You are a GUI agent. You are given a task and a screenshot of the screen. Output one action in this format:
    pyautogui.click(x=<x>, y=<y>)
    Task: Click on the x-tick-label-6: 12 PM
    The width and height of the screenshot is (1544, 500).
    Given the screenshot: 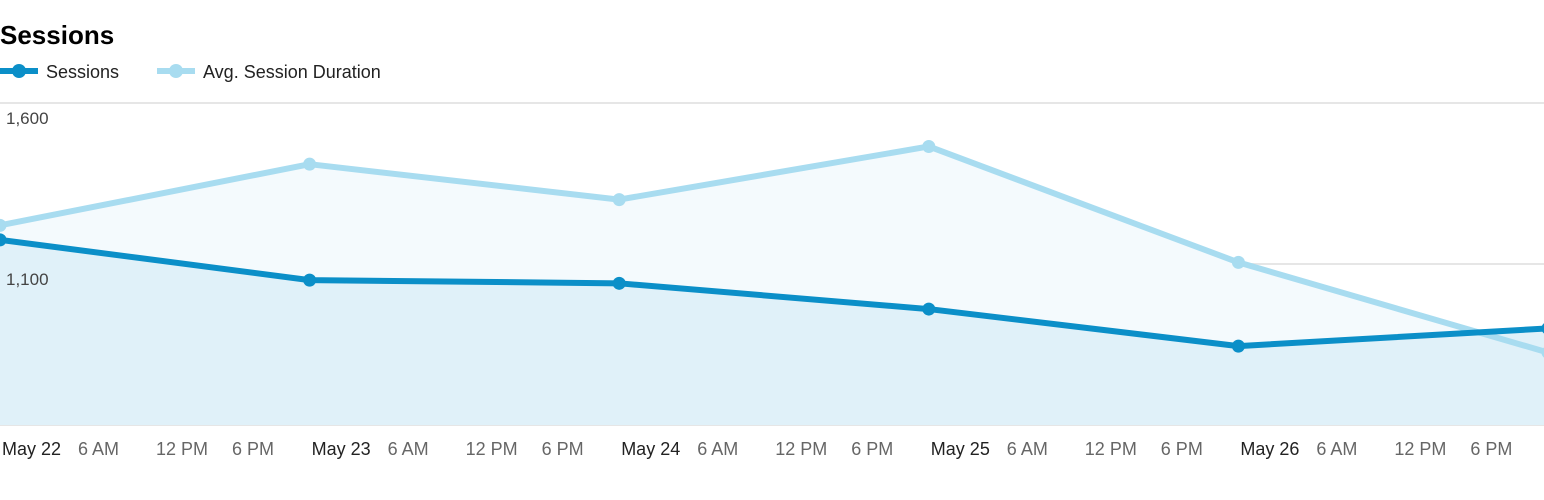 What is the action you would take?
    pyautogui.click(x=492, y=449)
    